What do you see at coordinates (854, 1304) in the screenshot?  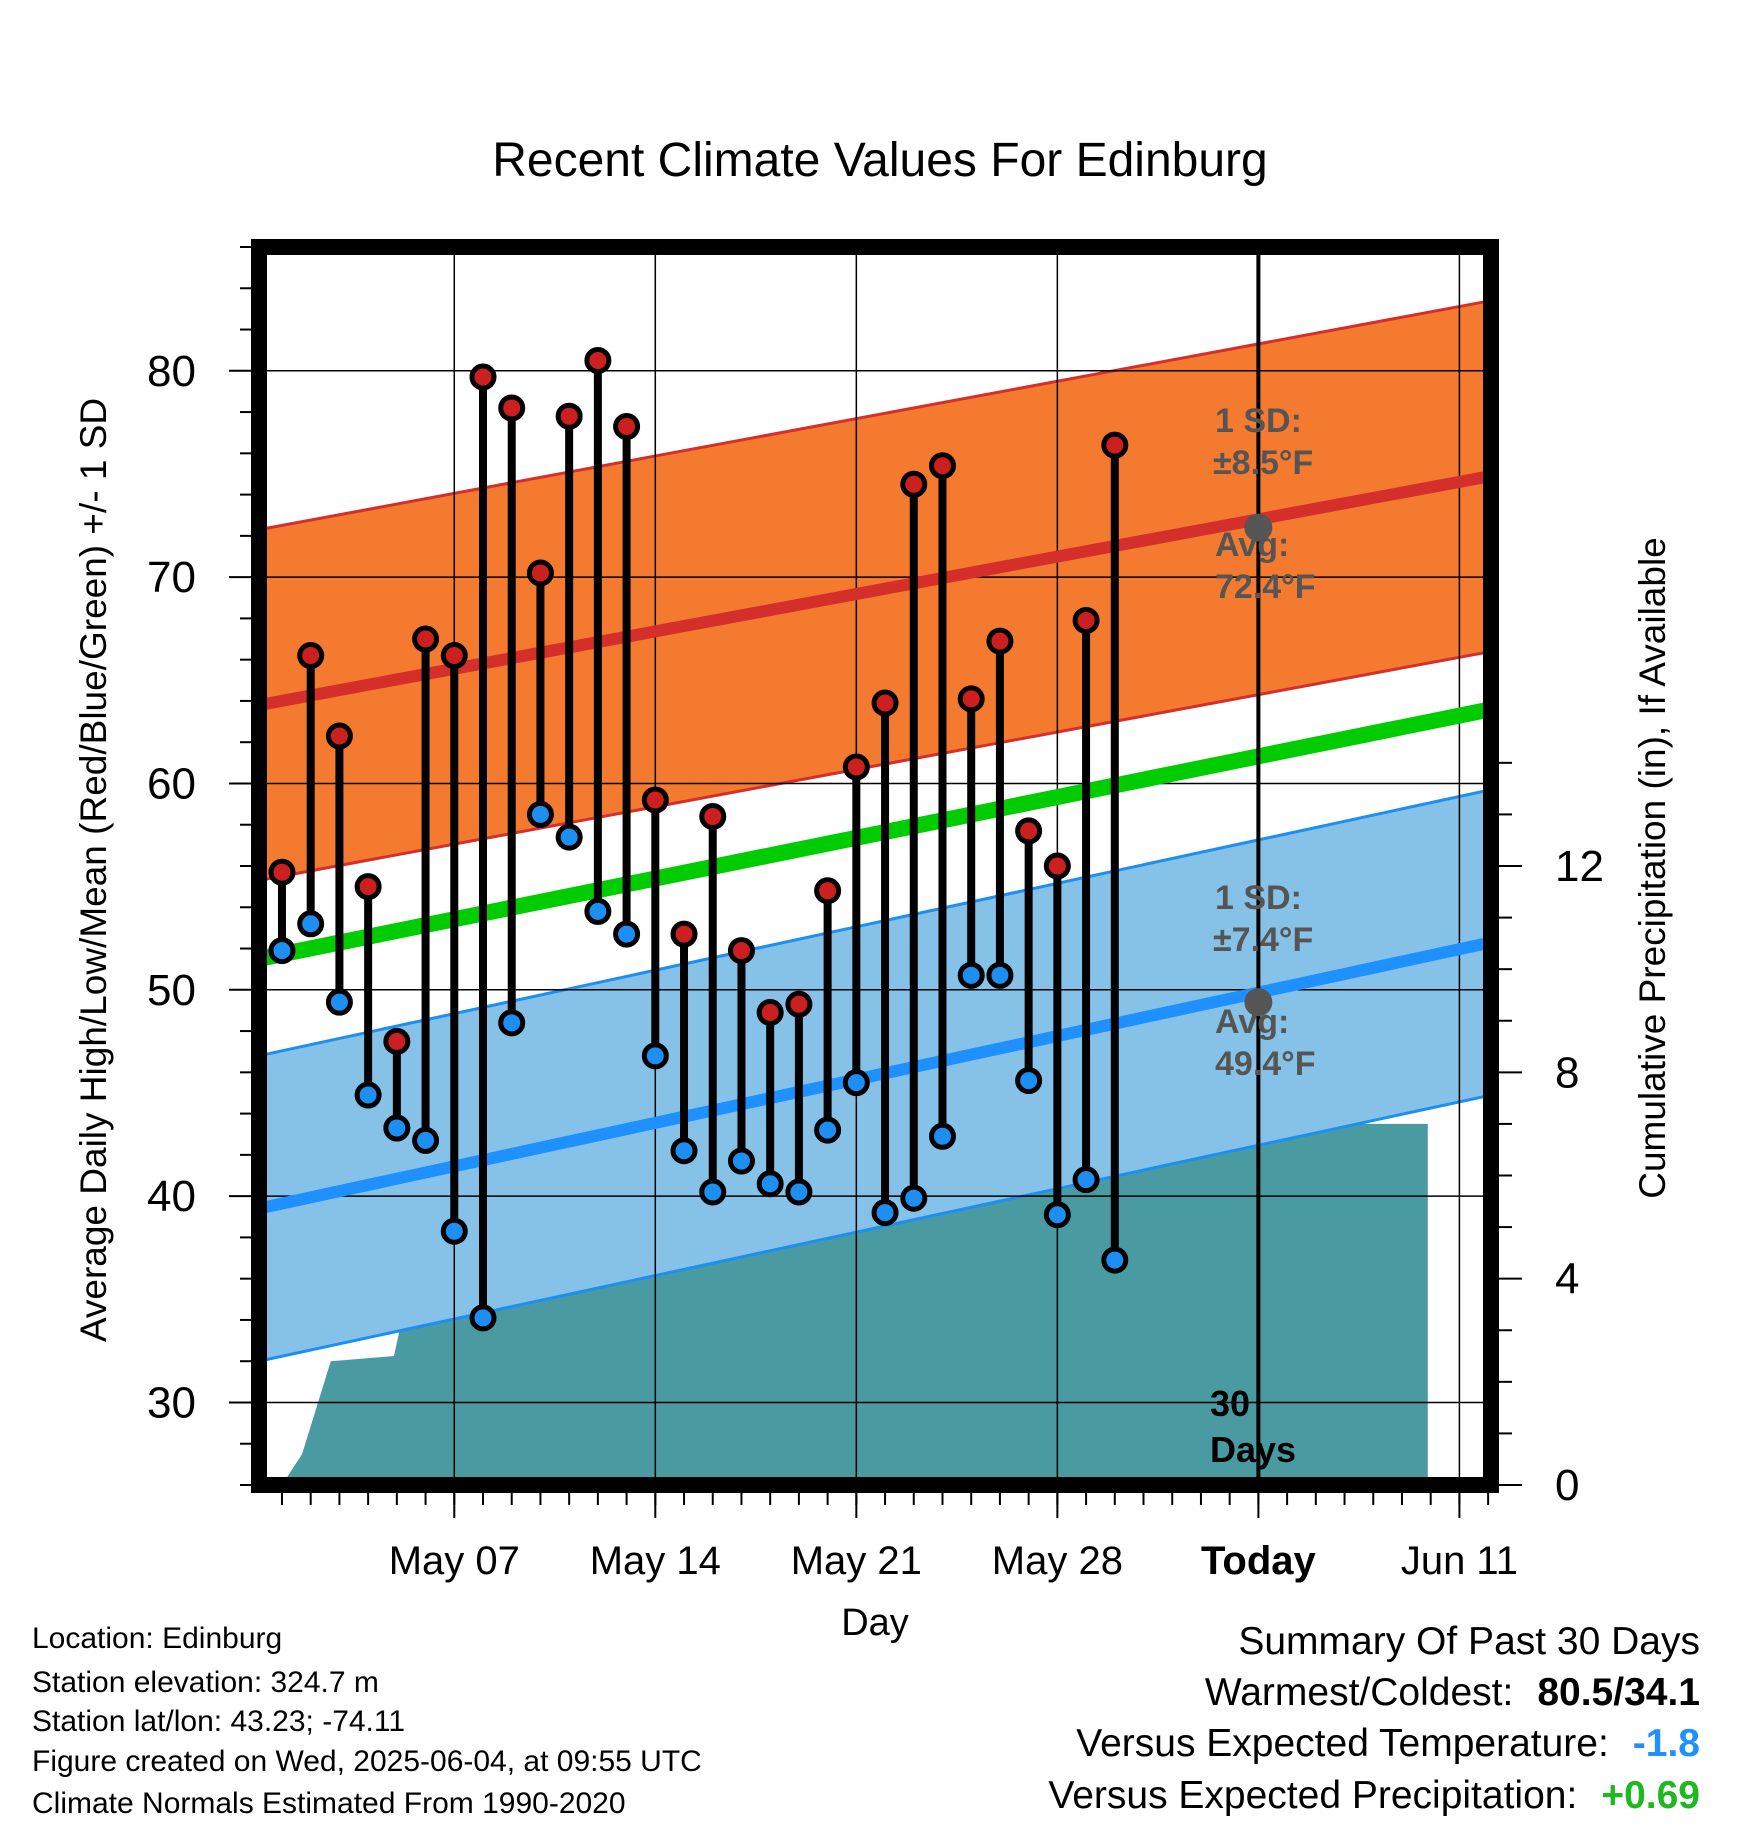 I see `cumulative-precipitation-area` at bounding box center [854, 1304].